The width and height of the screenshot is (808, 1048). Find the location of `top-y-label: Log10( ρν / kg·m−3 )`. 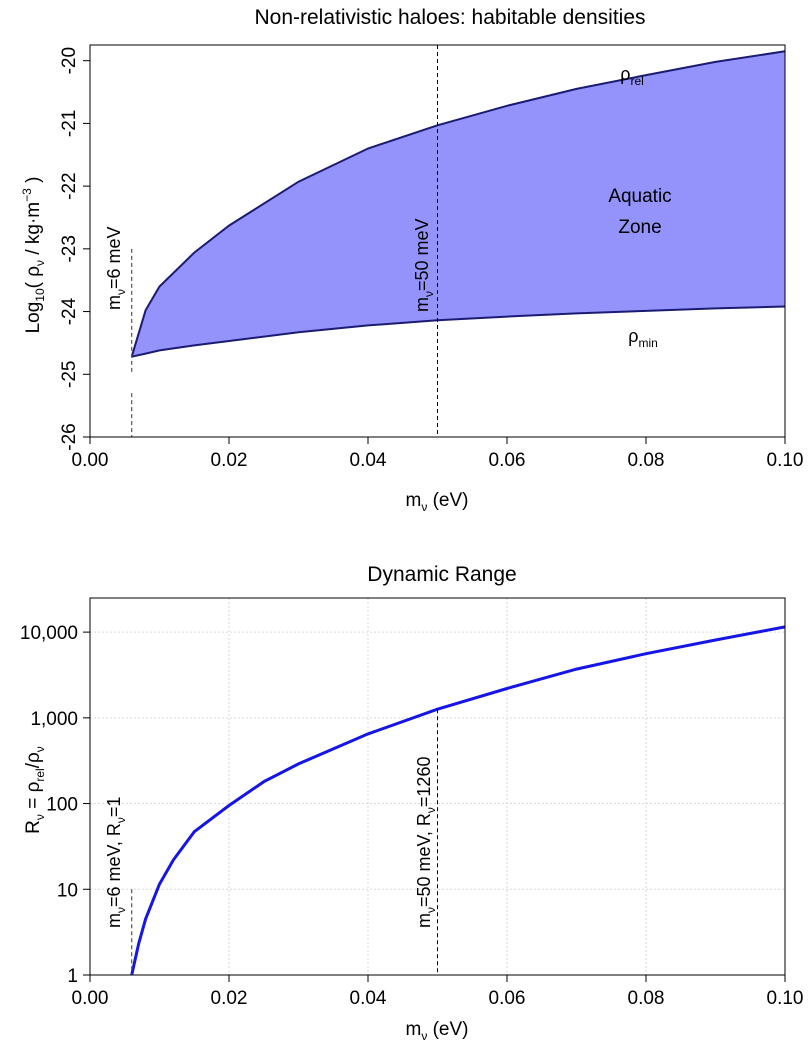

top-y-label: Log10( ρν / kg·m−3 ) is located at coordinates (33, 255).